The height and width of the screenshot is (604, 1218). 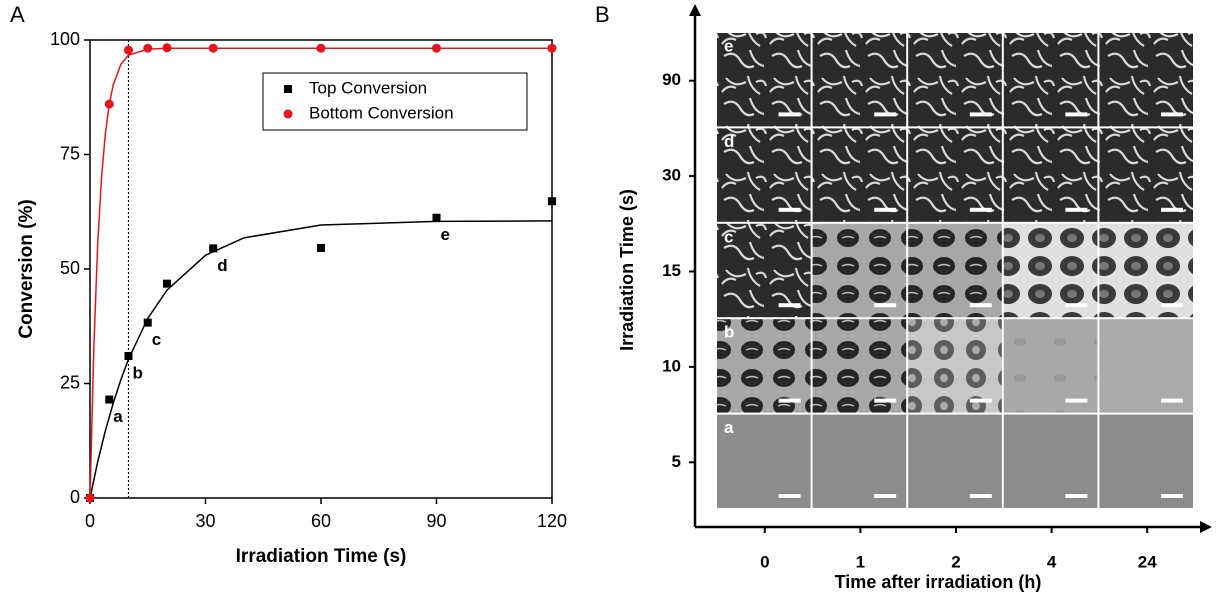 I want to click on x-tick-label: 60, so click(x=321, y=521).